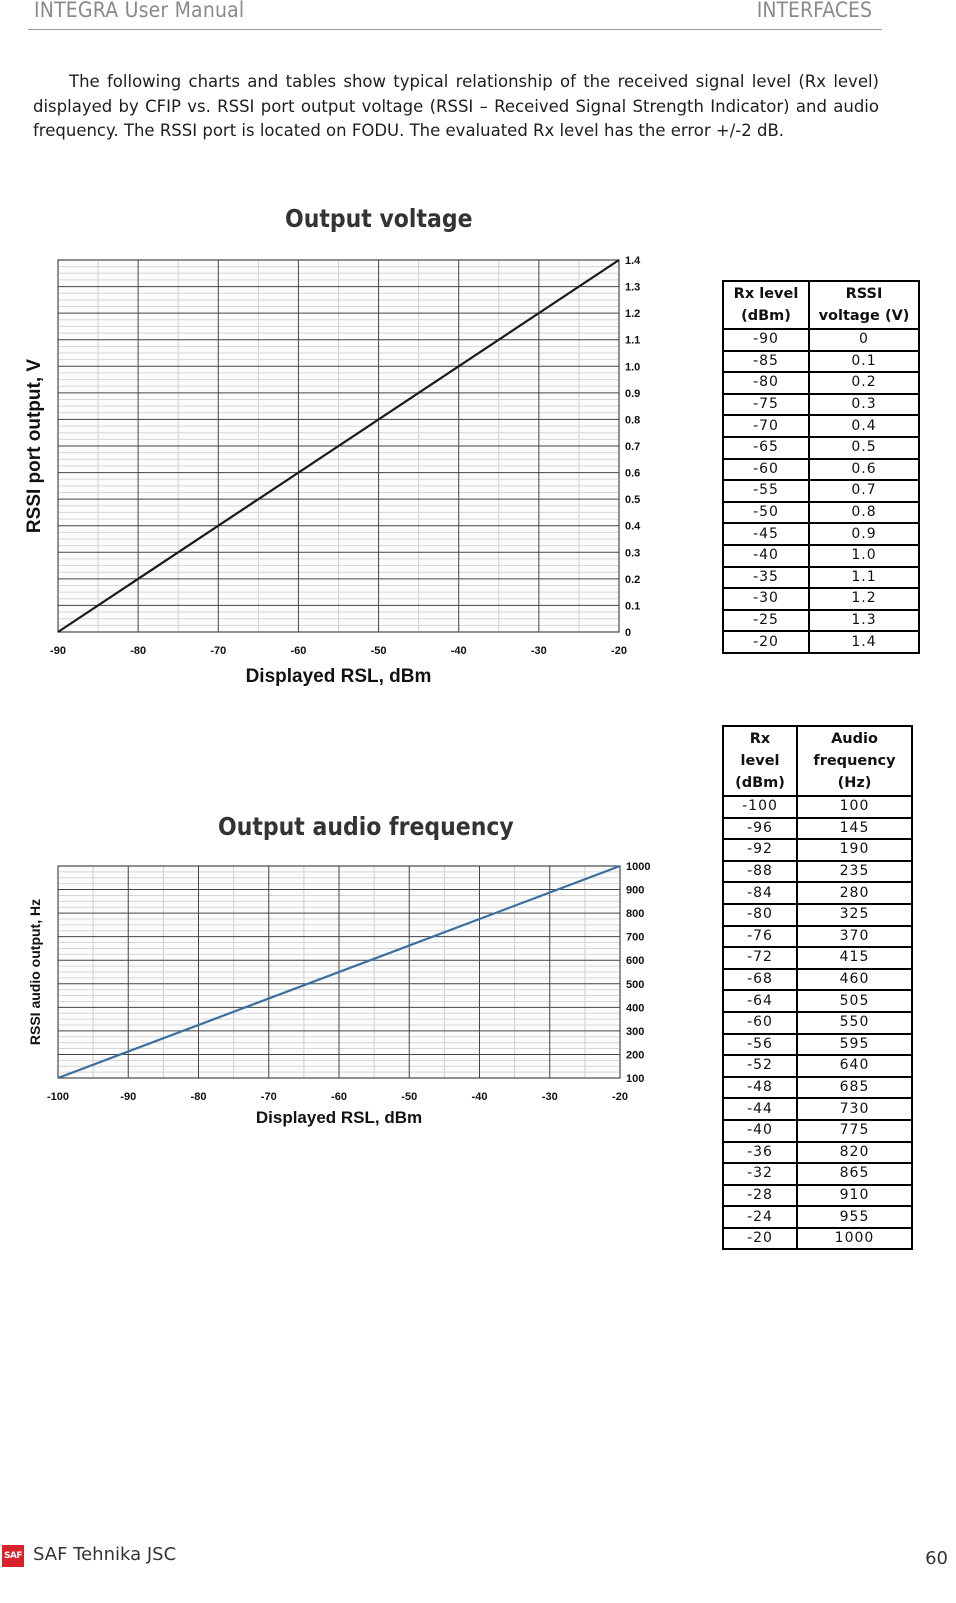 The height and width of the screenshot is (1603, 956). Describe the element at coordinates (766, 620) in the screenshot. I see `rx-level-cell: -25` at that location.